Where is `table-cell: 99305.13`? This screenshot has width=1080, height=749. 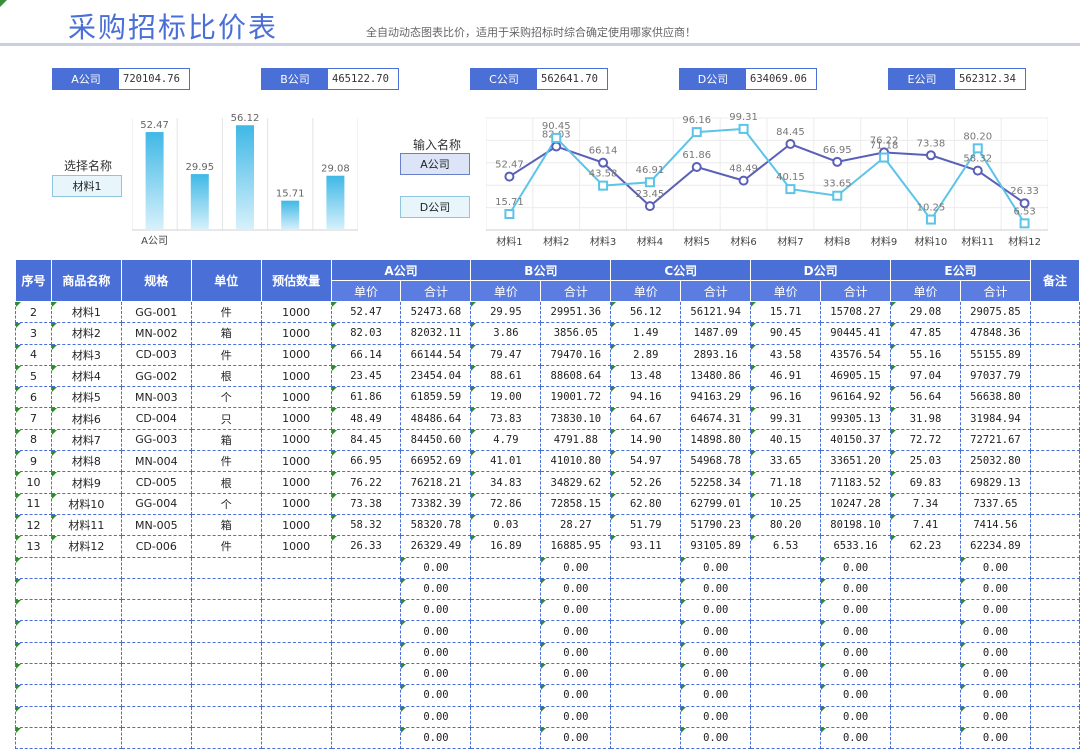 table-cell: 99305.13 is located at coordinates (856, 418).